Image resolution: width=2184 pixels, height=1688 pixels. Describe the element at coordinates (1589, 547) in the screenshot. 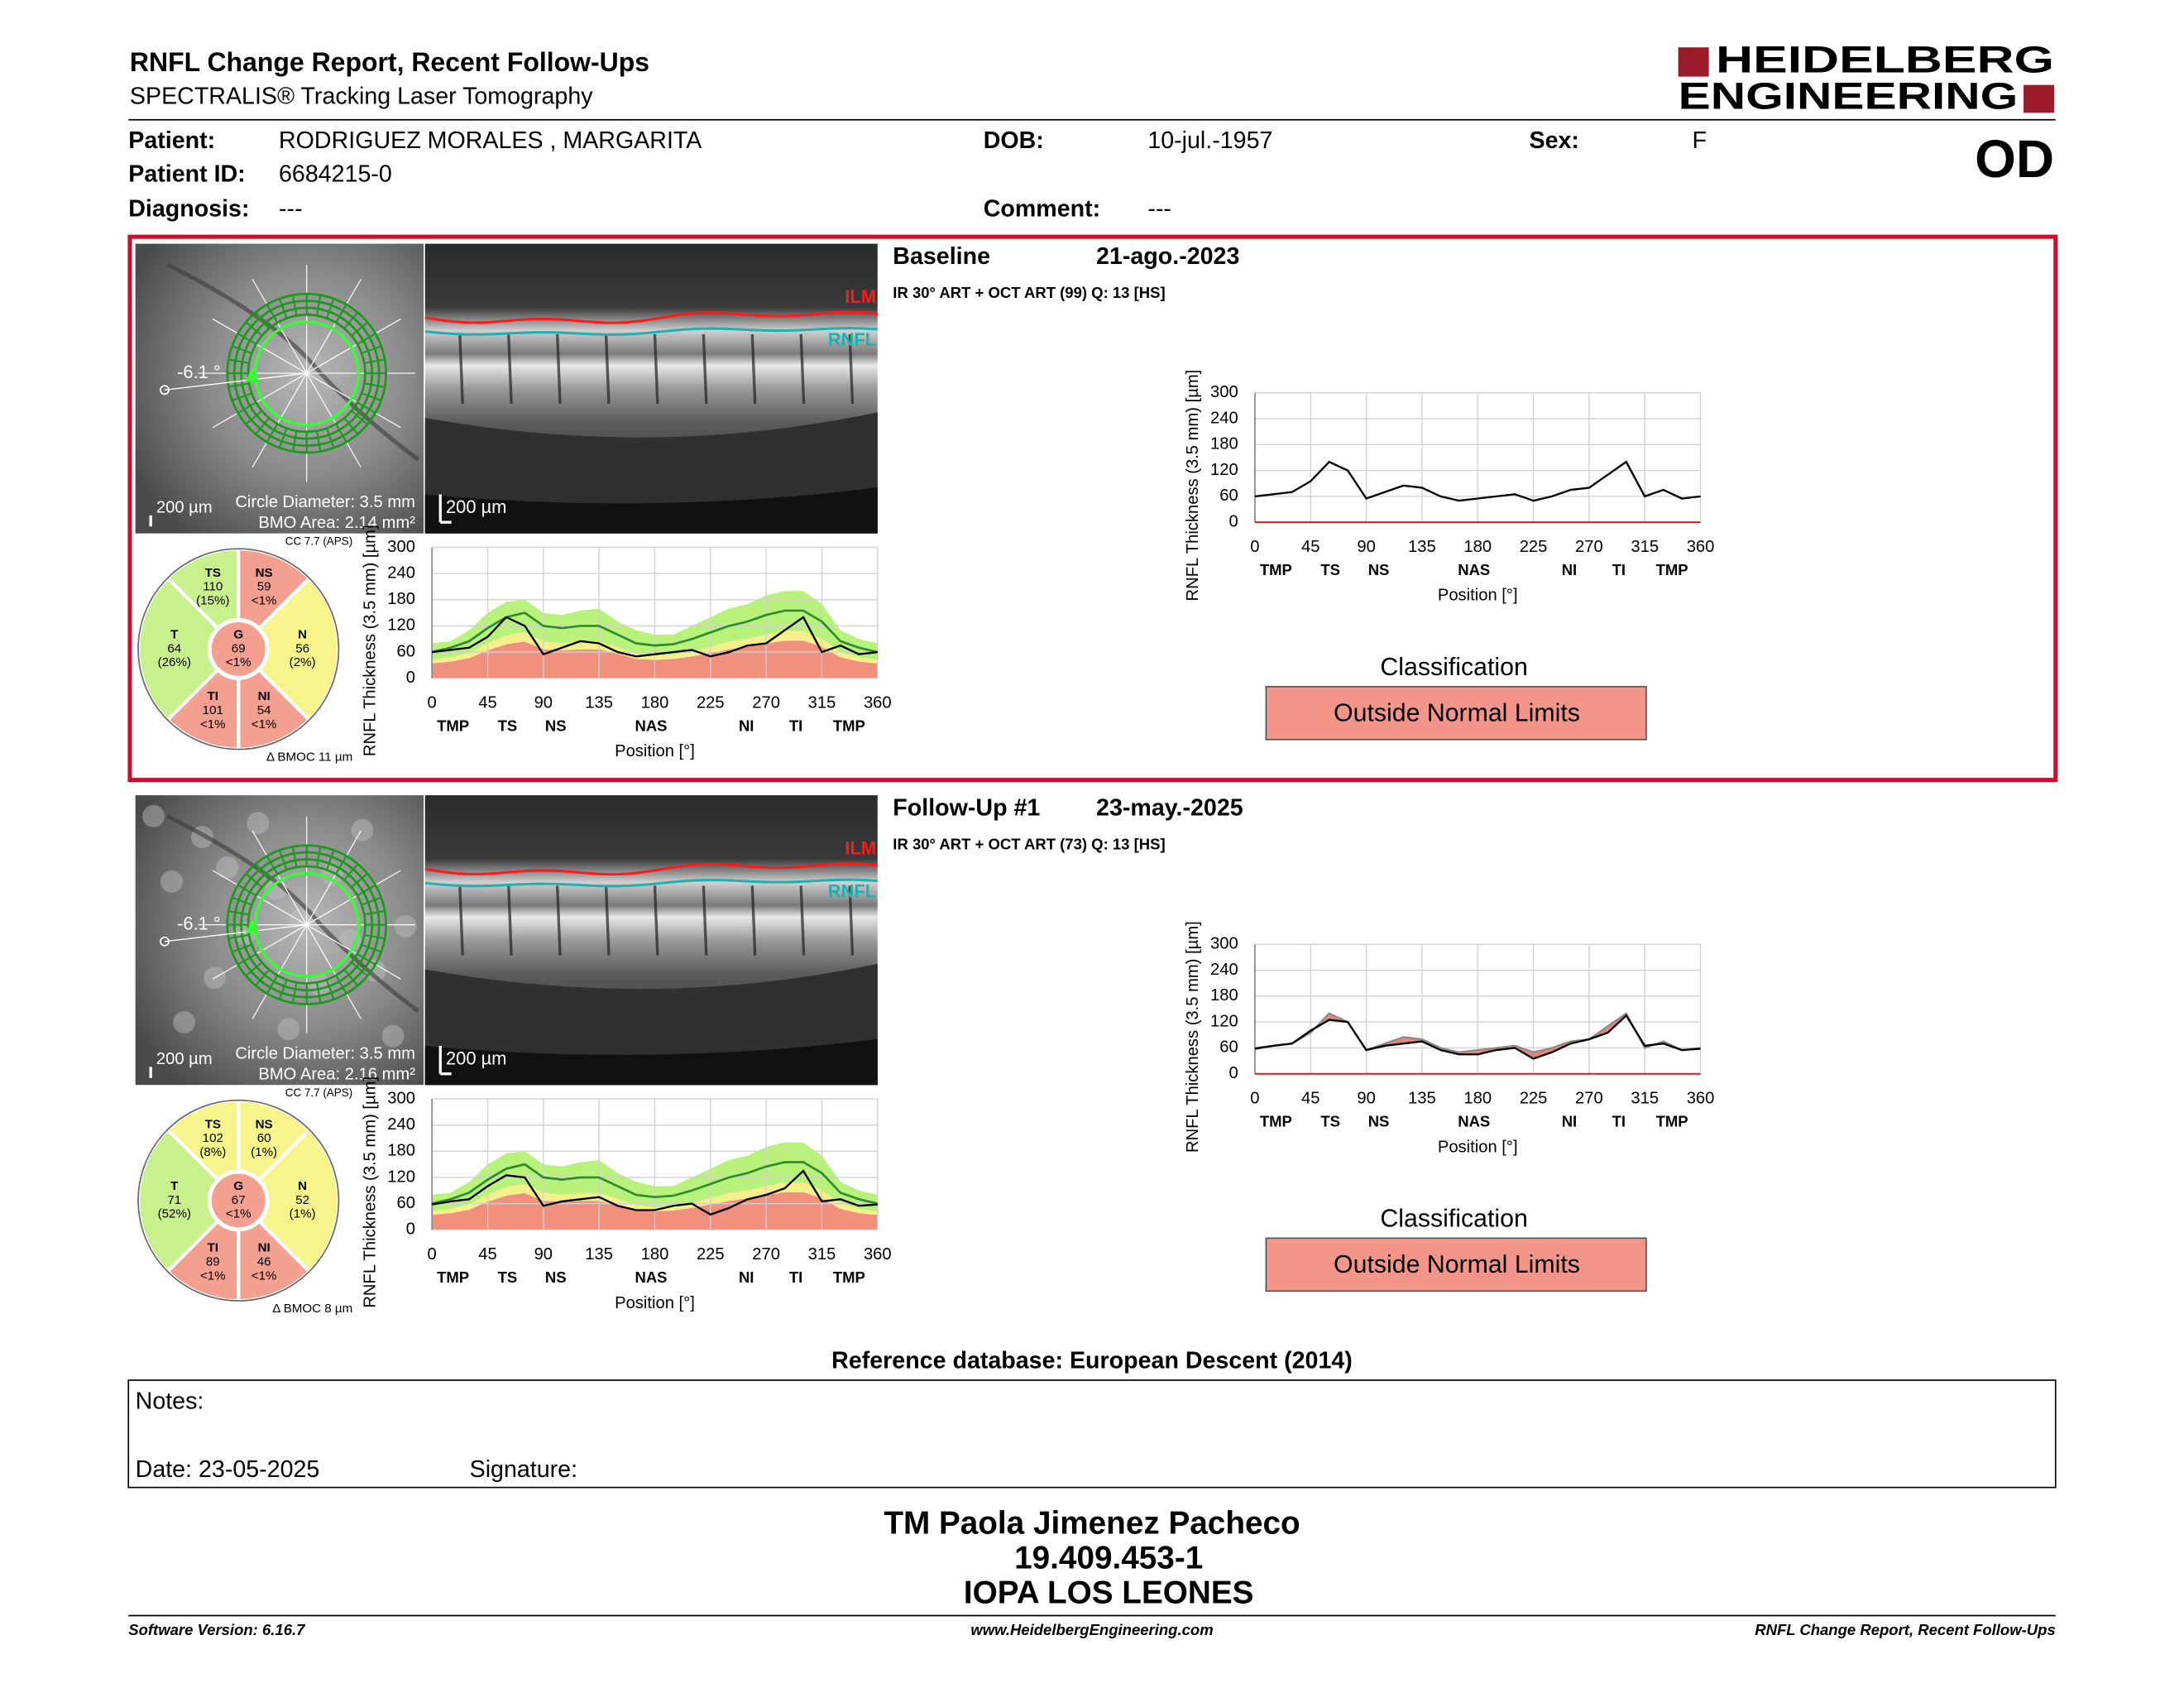

I see `x-tick-label: 270` at that location.